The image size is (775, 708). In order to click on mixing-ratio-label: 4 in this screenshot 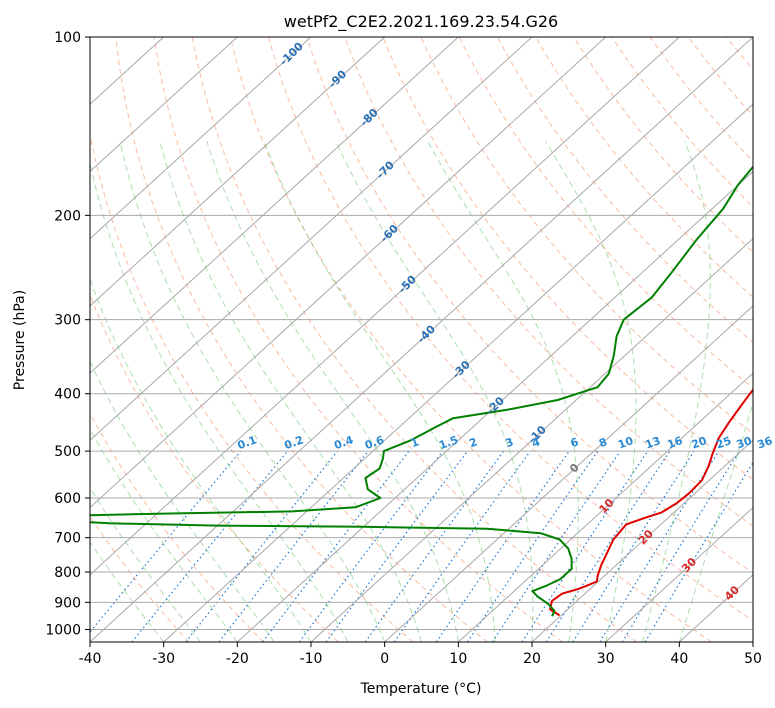, I will do `click(536, 442)`.